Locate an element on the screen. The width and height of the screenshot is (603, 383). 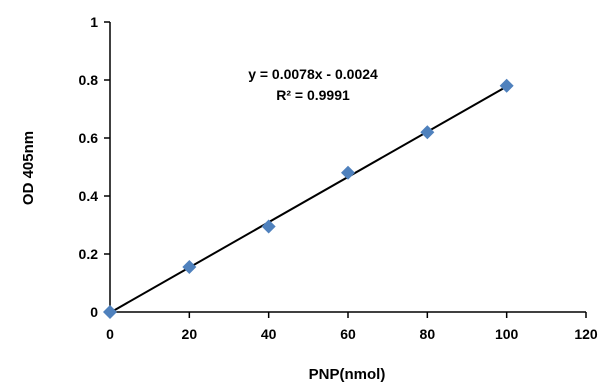
x-tick-label: 80 is located at coordinates (428, 334).